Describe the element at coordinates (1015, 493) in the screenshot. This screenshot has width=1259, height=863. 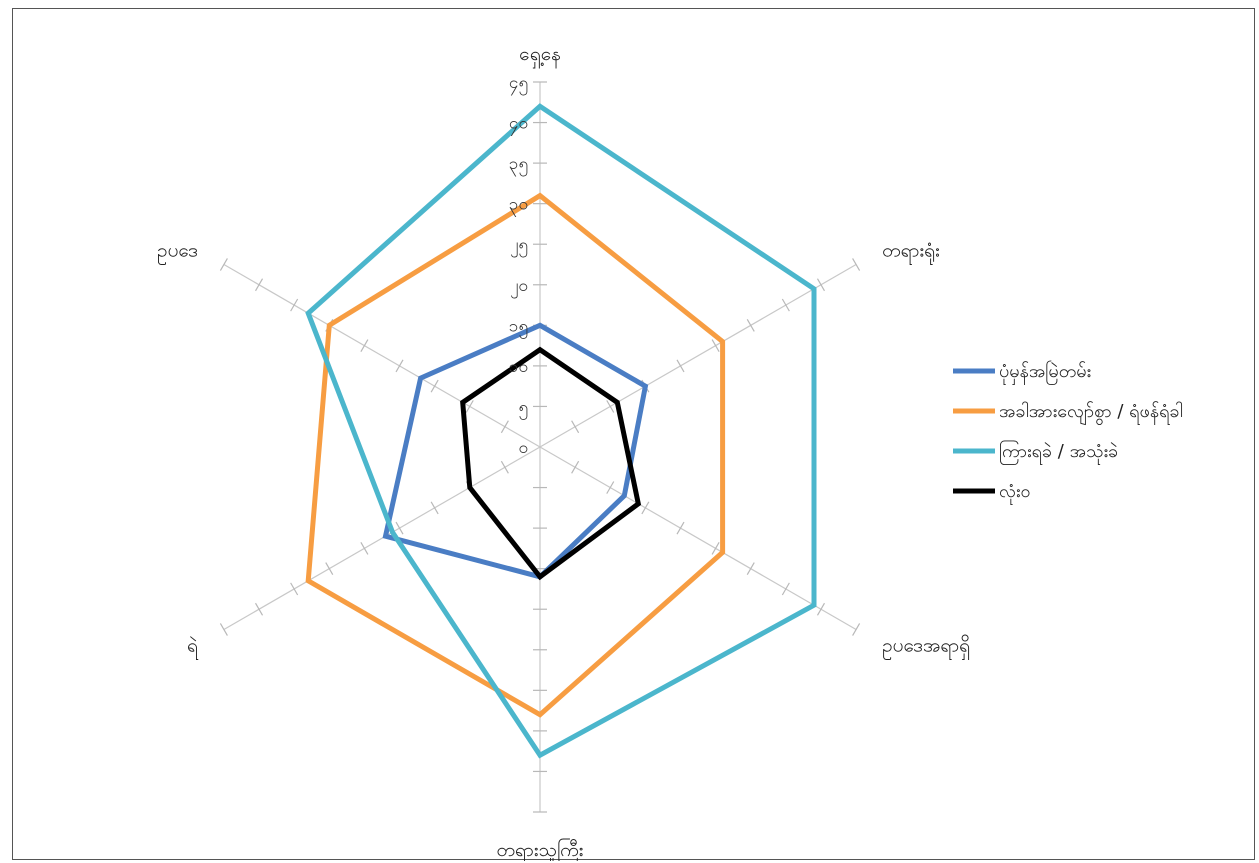
I see `legend-label: လုံးဝ` at that location.